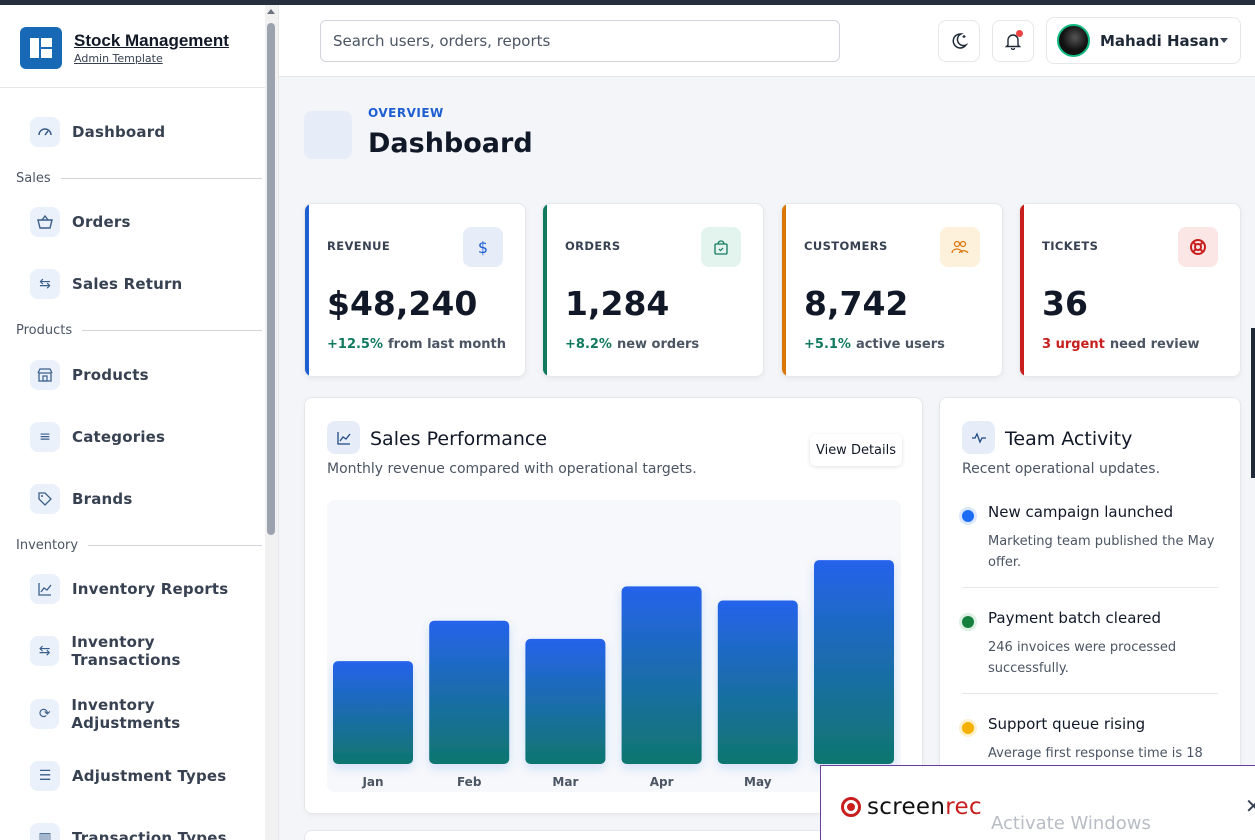 The height and width of the screenshot is (840, 1255). Describe the element at coordinates (355, 344) in the screenshot. I see `stat-change: +12.5%` at that location.